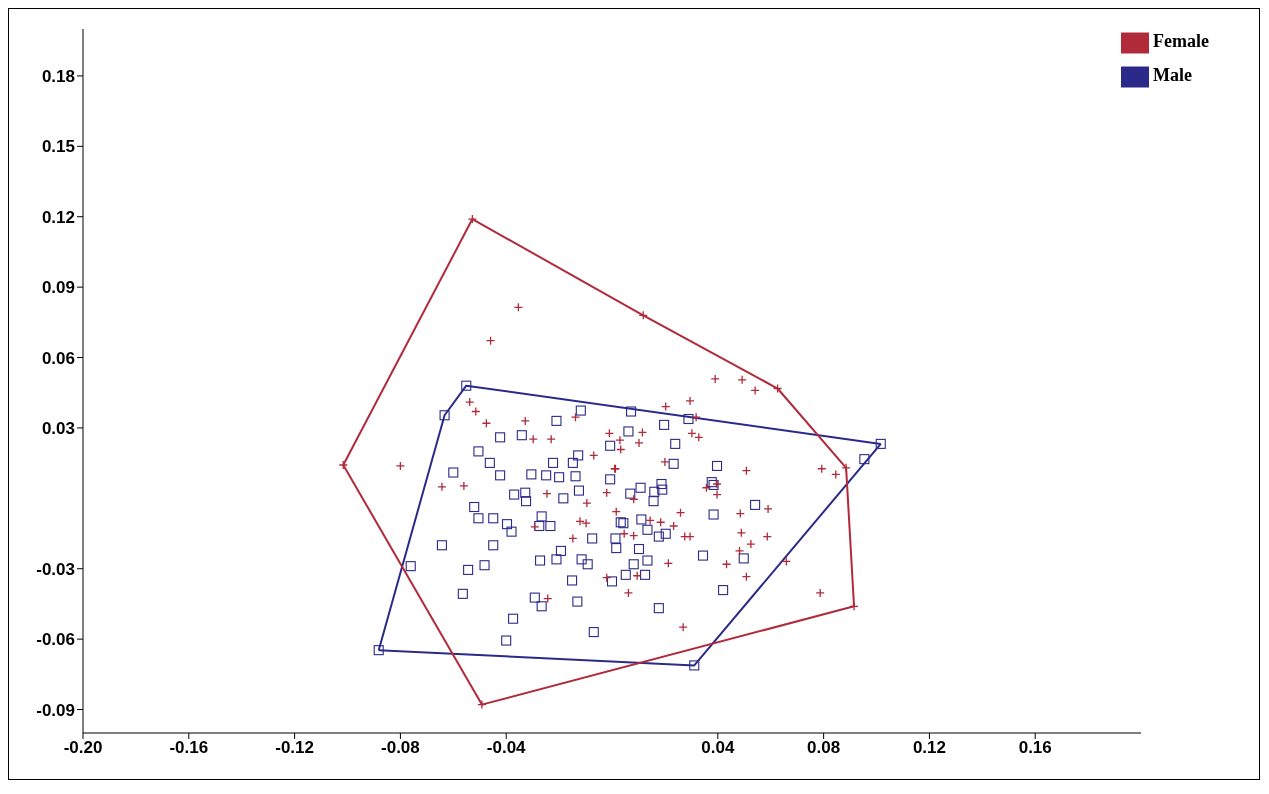  Describe the element at coordinates (83, 748) in the screenshot. I see `x-tick-label: -0.20` at that location.